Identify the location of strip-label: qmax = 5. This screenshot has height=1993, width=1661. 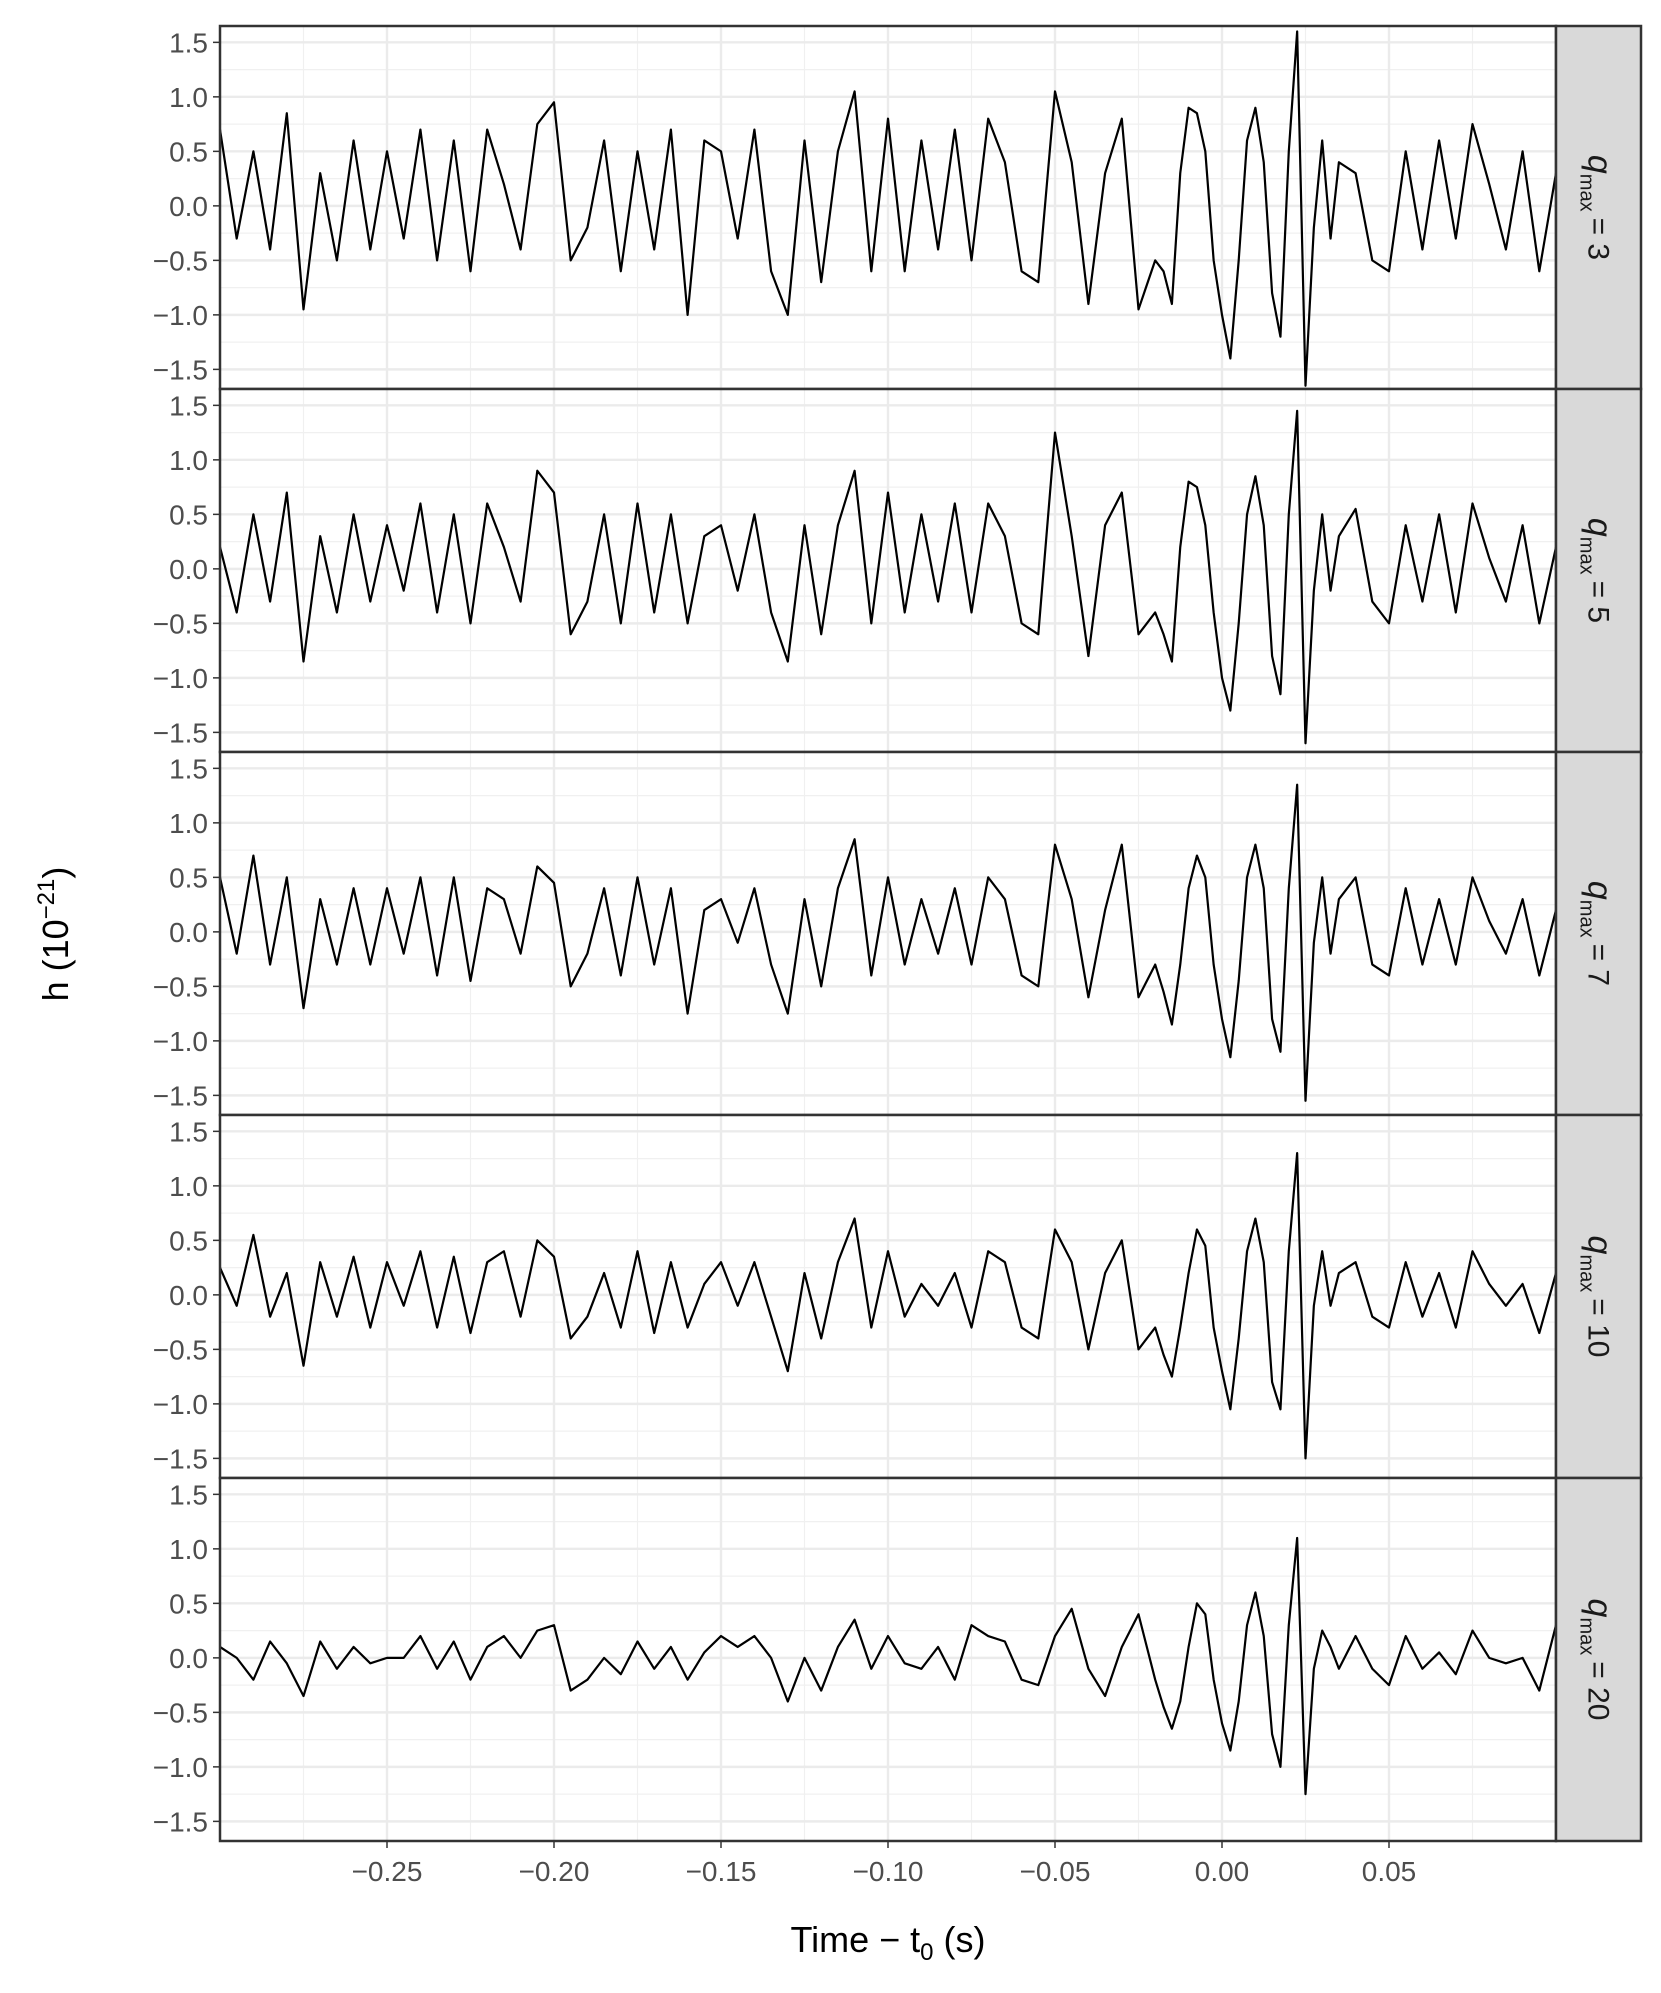
(1597, 570).